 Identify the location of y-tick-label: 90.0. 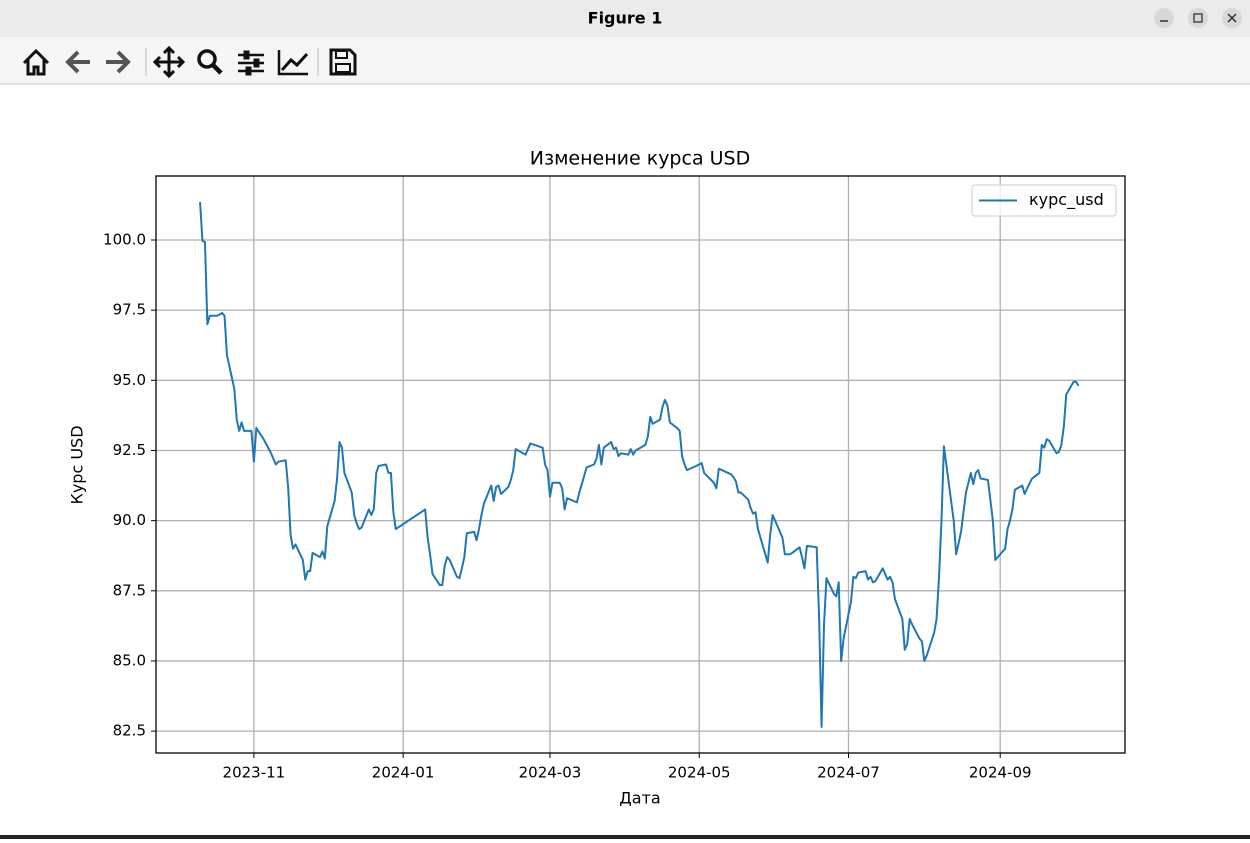
(129, 520).